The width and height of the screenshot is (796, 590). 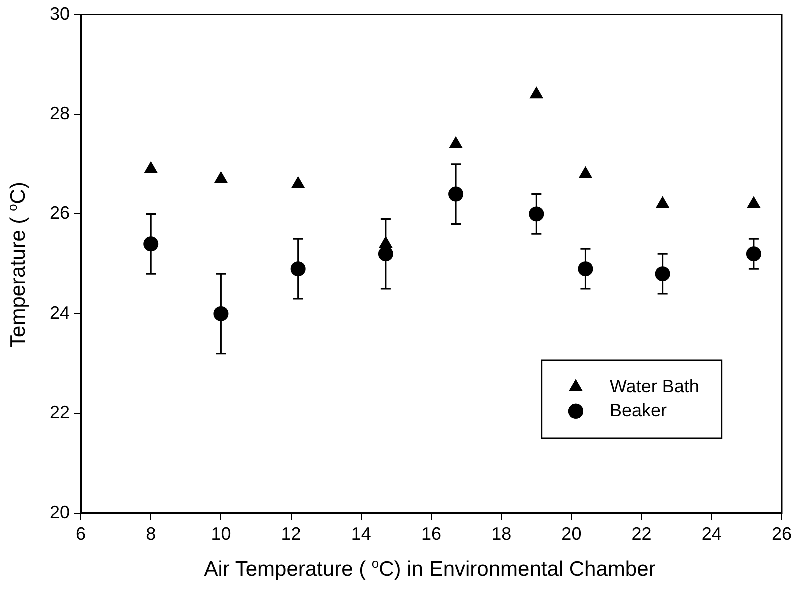 I want to click on x-tick-label: 10, so click(x=221, y=534).